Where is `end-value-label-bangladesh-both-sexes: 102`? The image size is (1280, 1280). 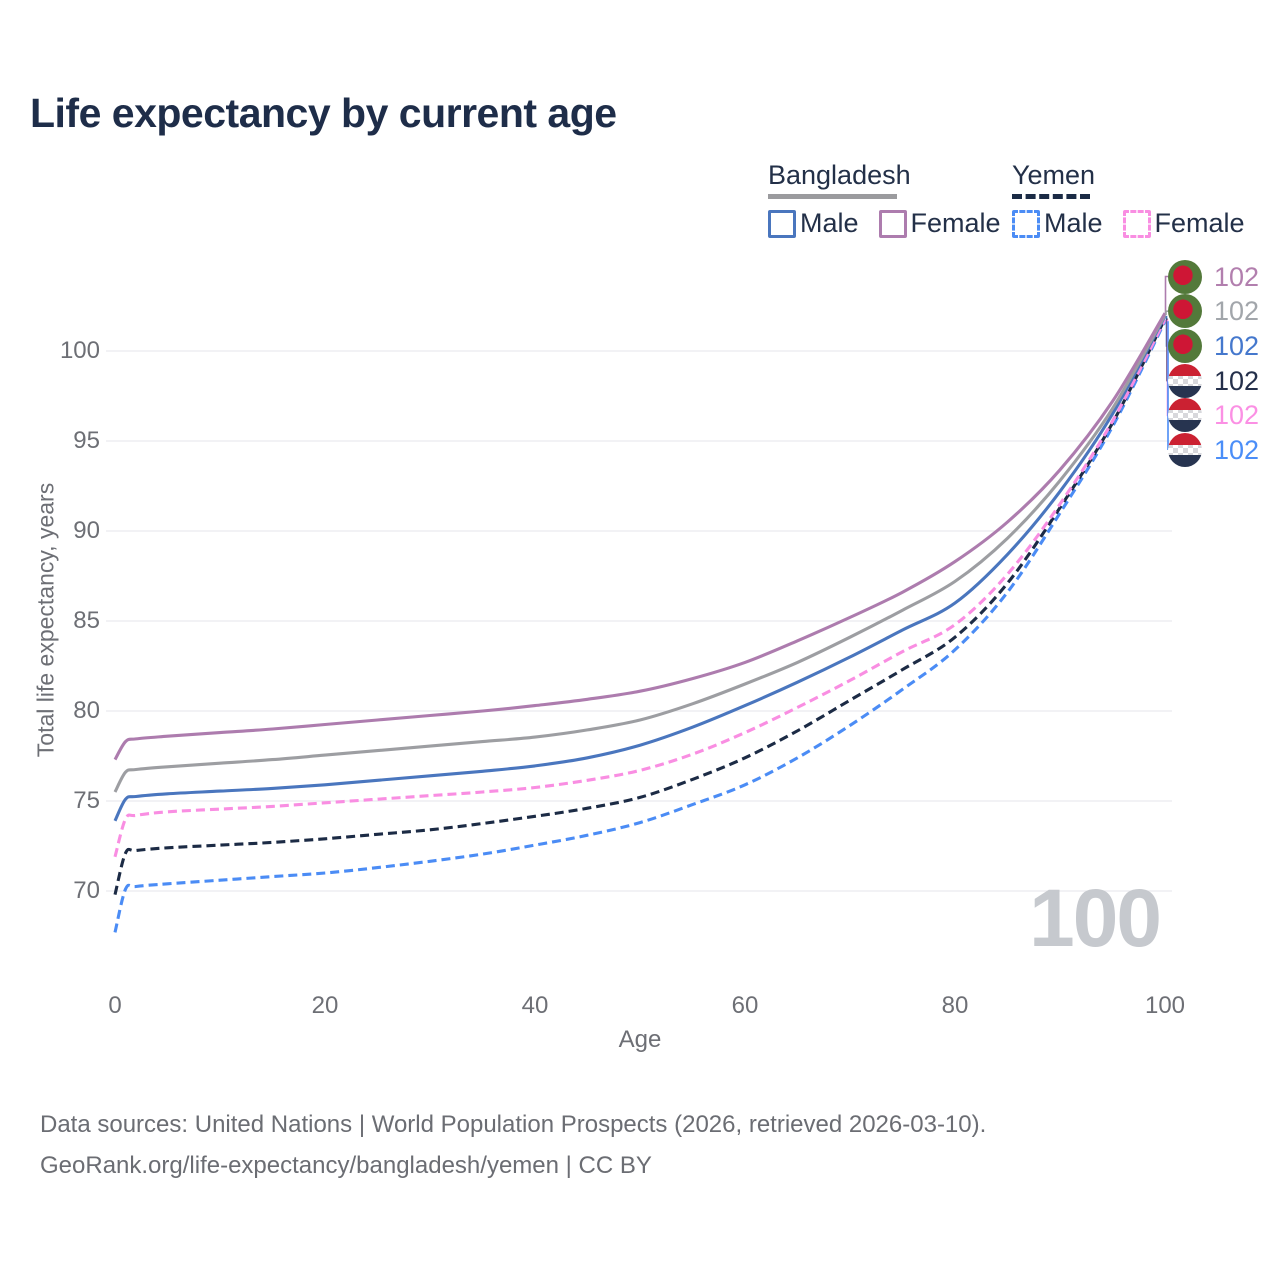 end-value-label-bangladesh-both-sexes: 102 is located at coordinates (1237, 311).